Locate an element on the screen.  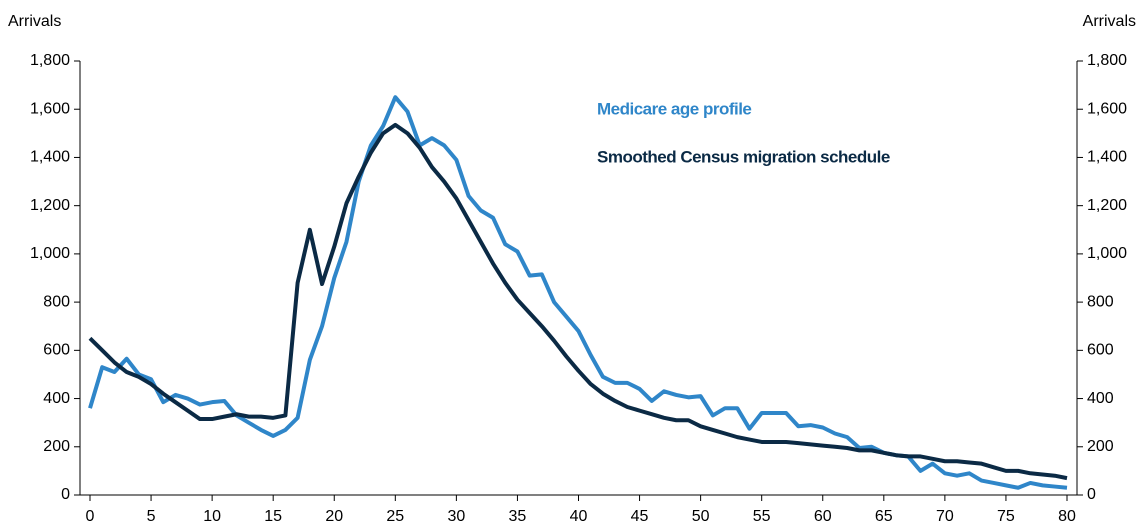
x-tick-label: 10 is located at coordinates (212, 516).